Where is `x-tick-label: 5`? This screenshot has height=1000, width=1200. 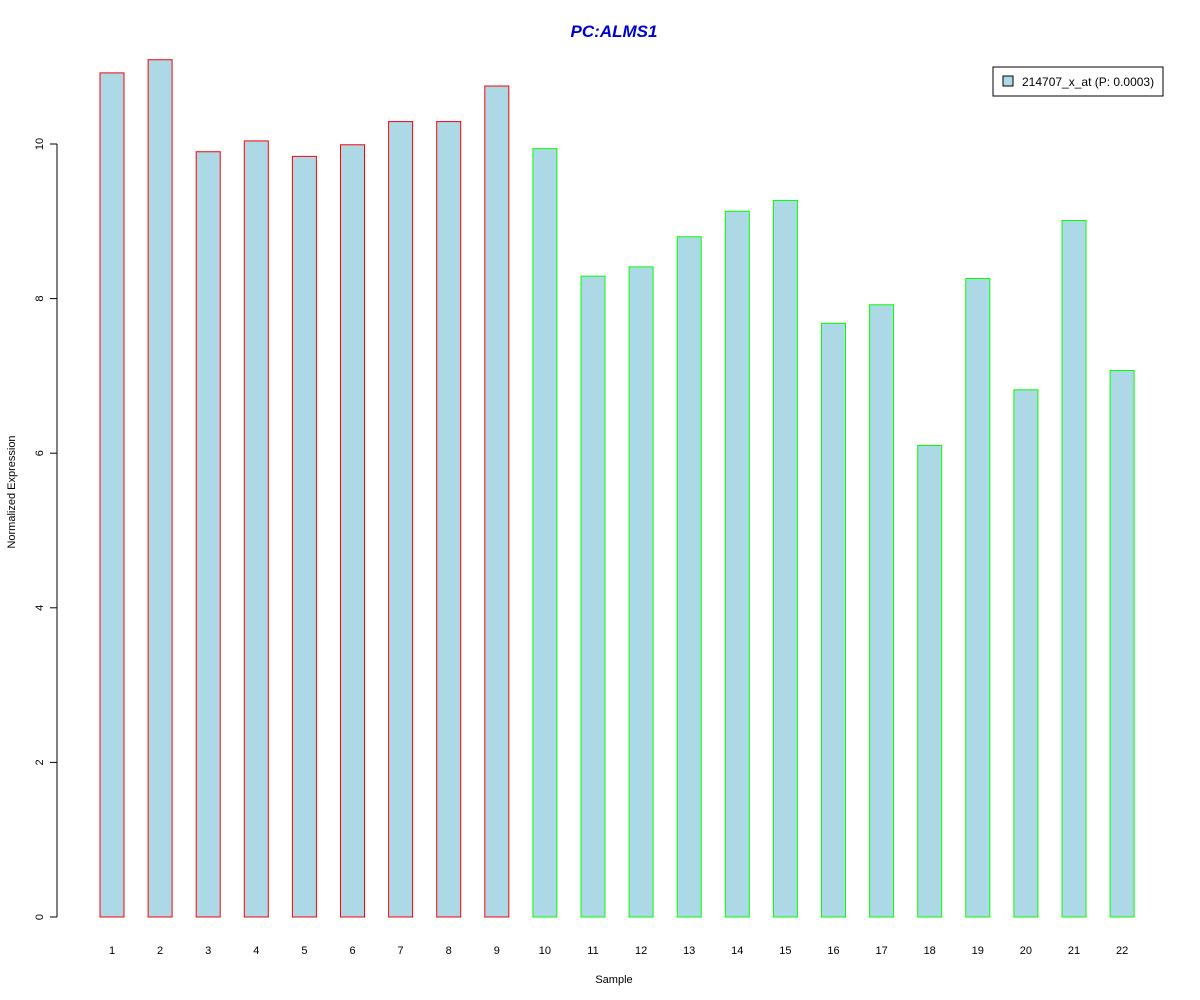
x-tick-label: 5 is located at coordinates (304, 951).